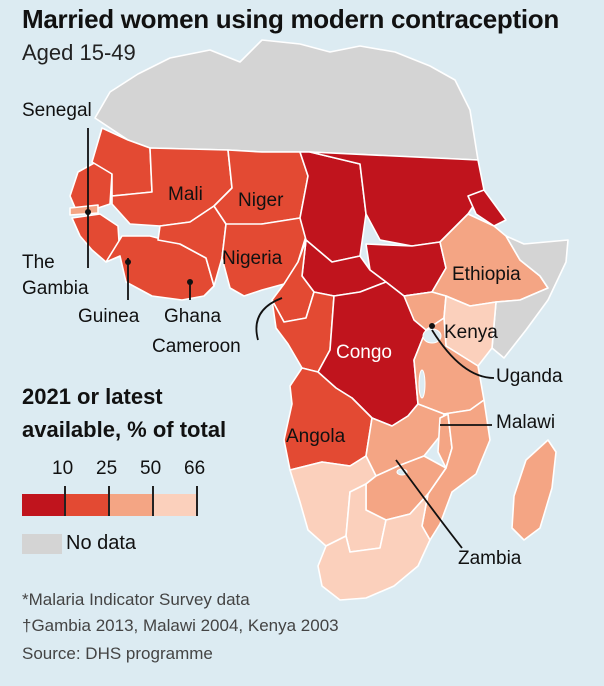 Image resolution: width=604 pixels, height=686 pixels. Describe the element at coordinates (526, 422) in the screenshot. I see `label-malawi: Malawi` at that location.